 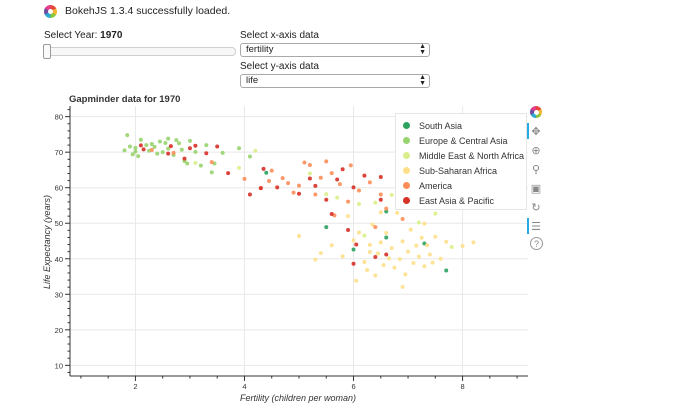 What do you see at coordinates (335, 81) in the screenshot?
I see `y-axis-select: life ▲ ▼` at bounding box center [335, 81].